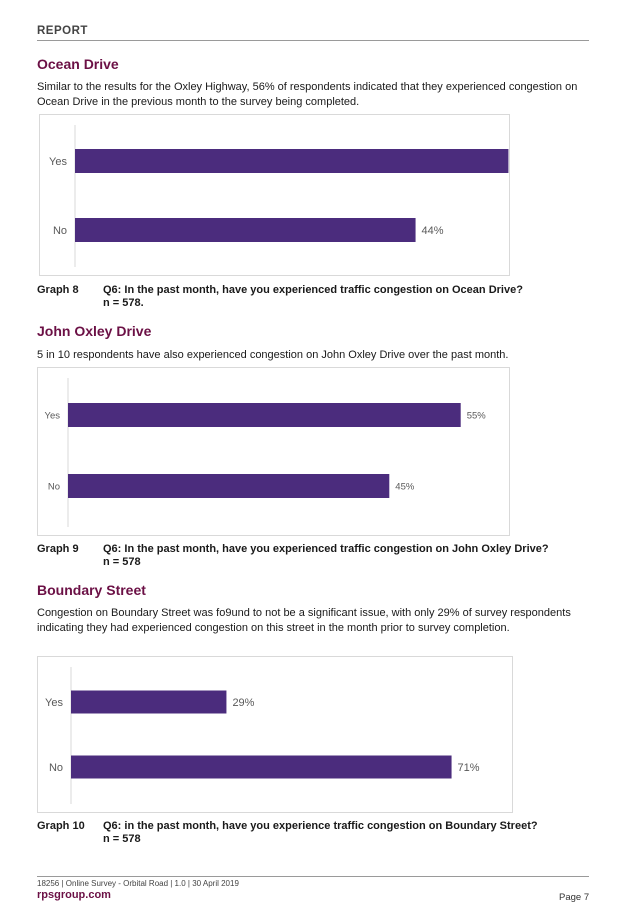 The height and width of the screenshot is (906, 625). I want to click on section-title-ocean-drive: Ocean Drive, so click(78, 64).